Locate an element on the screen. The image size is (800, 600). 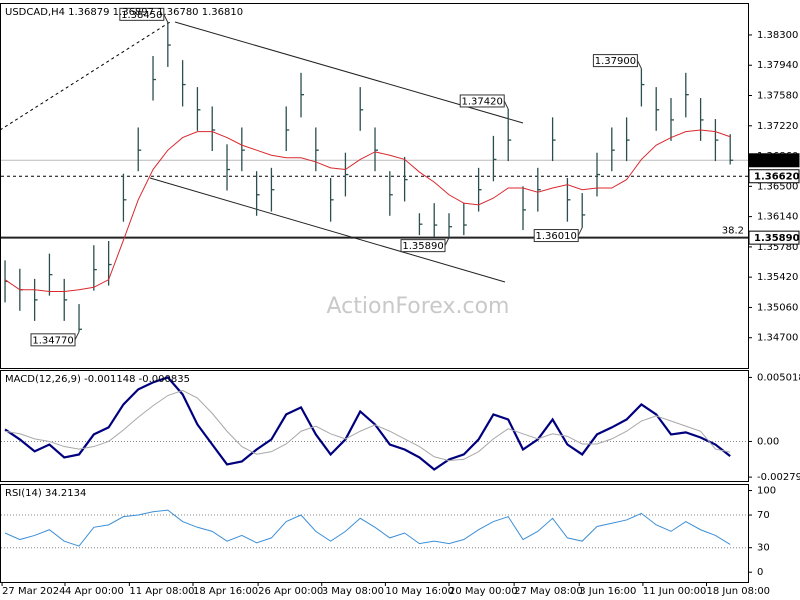
x-tick-label: 11 Jun 00:00 is located at coordinates (675, 591).